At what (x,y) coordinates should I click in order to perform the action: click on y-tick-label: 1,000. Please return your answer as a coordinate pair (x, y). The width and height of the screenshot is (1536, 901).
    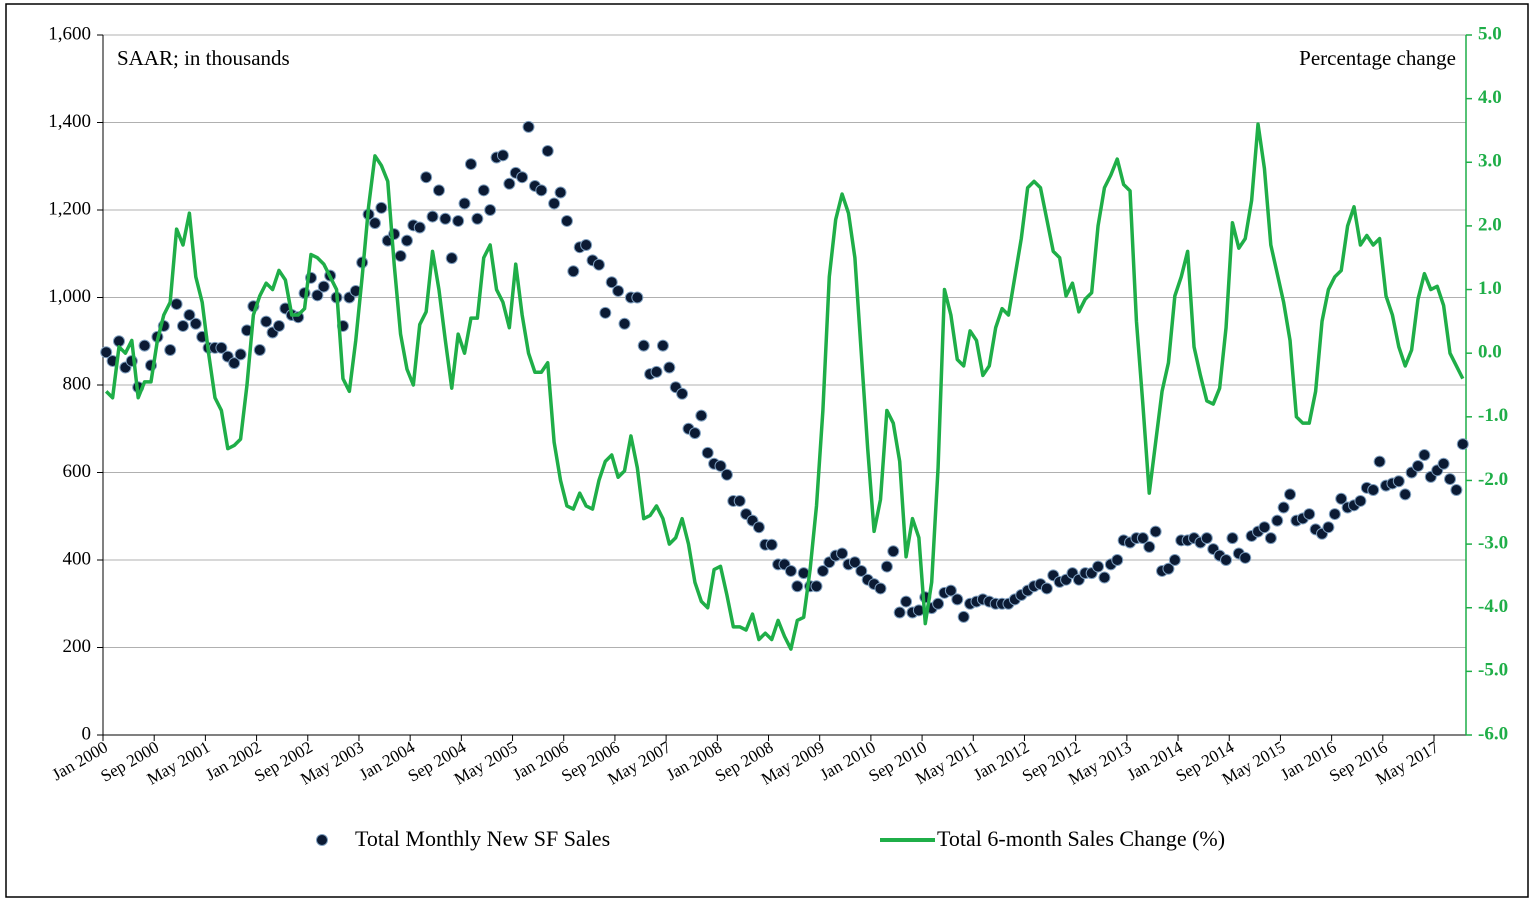
    Looking at the image, I should click on (69, 296).